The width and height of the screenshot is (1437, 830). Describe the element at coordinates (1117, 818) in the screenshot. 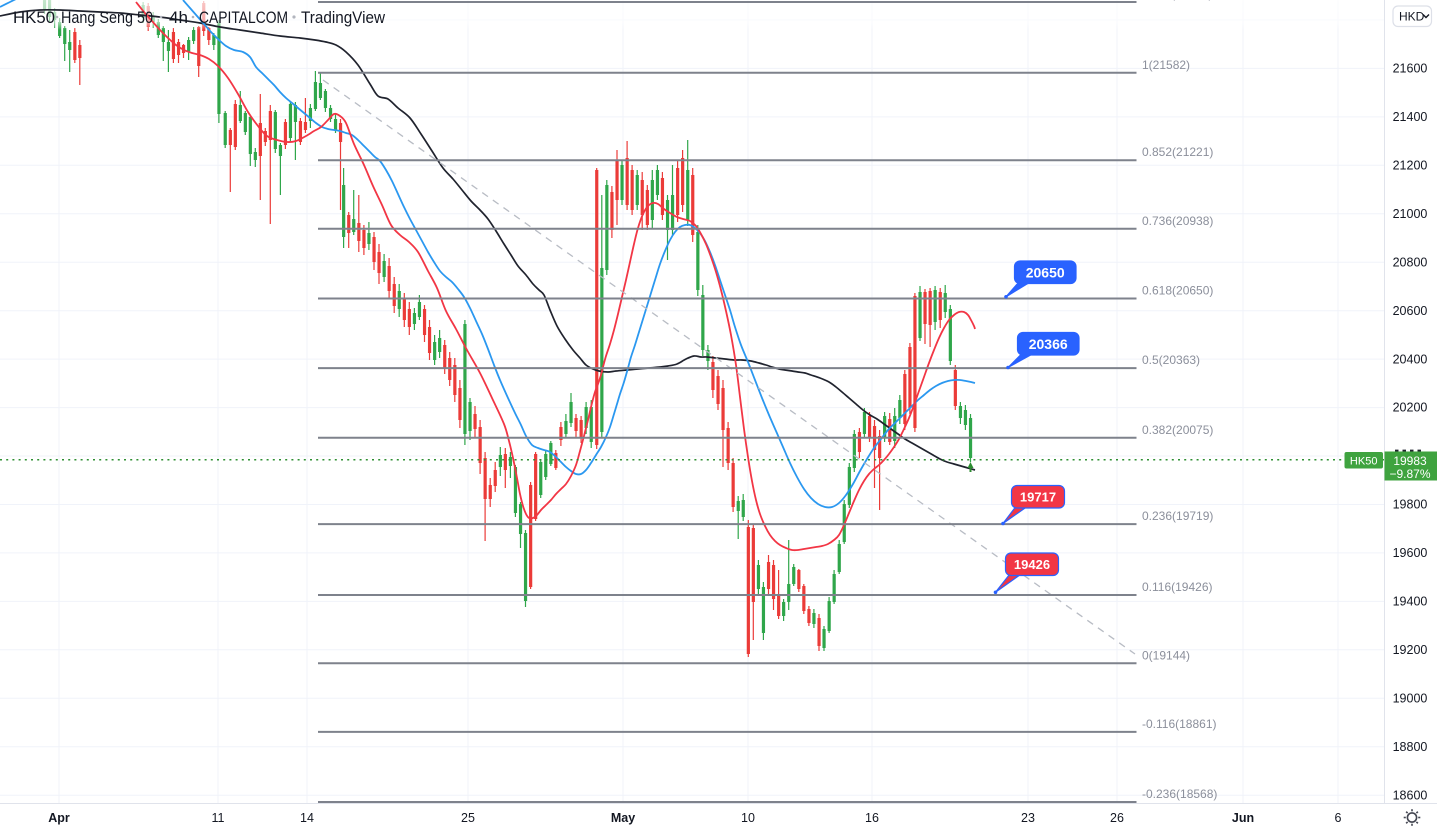

I see `svg-text: 26` at that location.